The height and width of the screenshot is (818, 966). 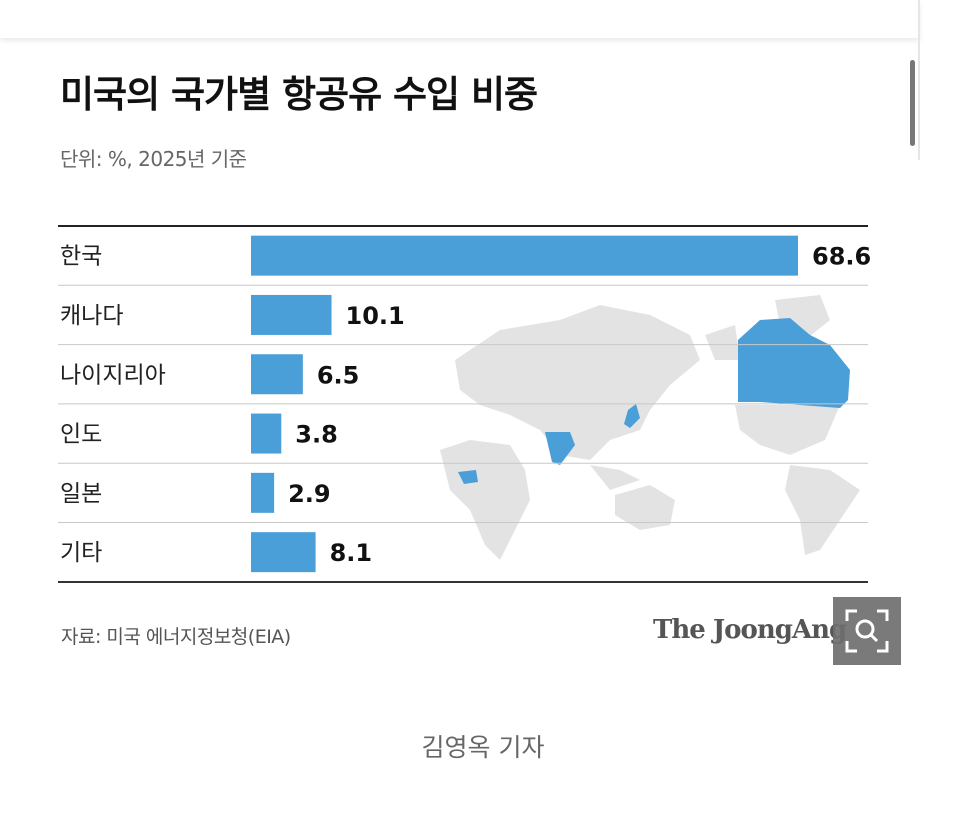 I want to click on map-japan, so click(x=632, y=416).